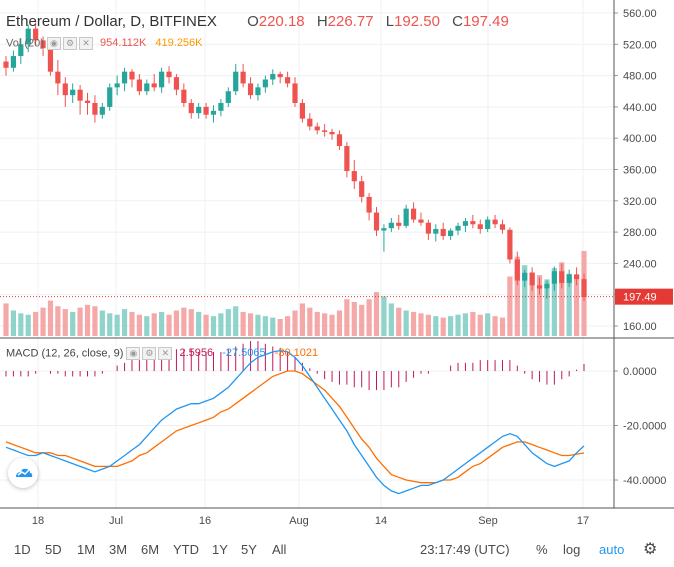  Describe the element at coordinates (640, 139) in the screenshot. I see `price-tick-label: 400.00` at that location.